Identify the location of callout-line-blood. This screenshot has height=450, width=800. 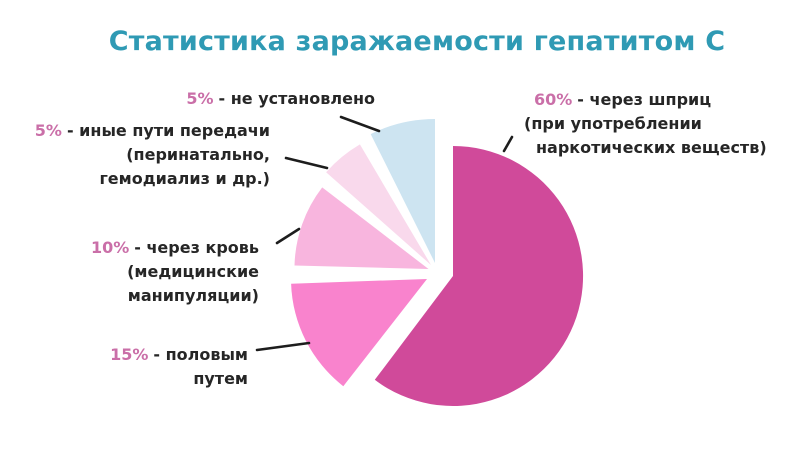
(288, 236).